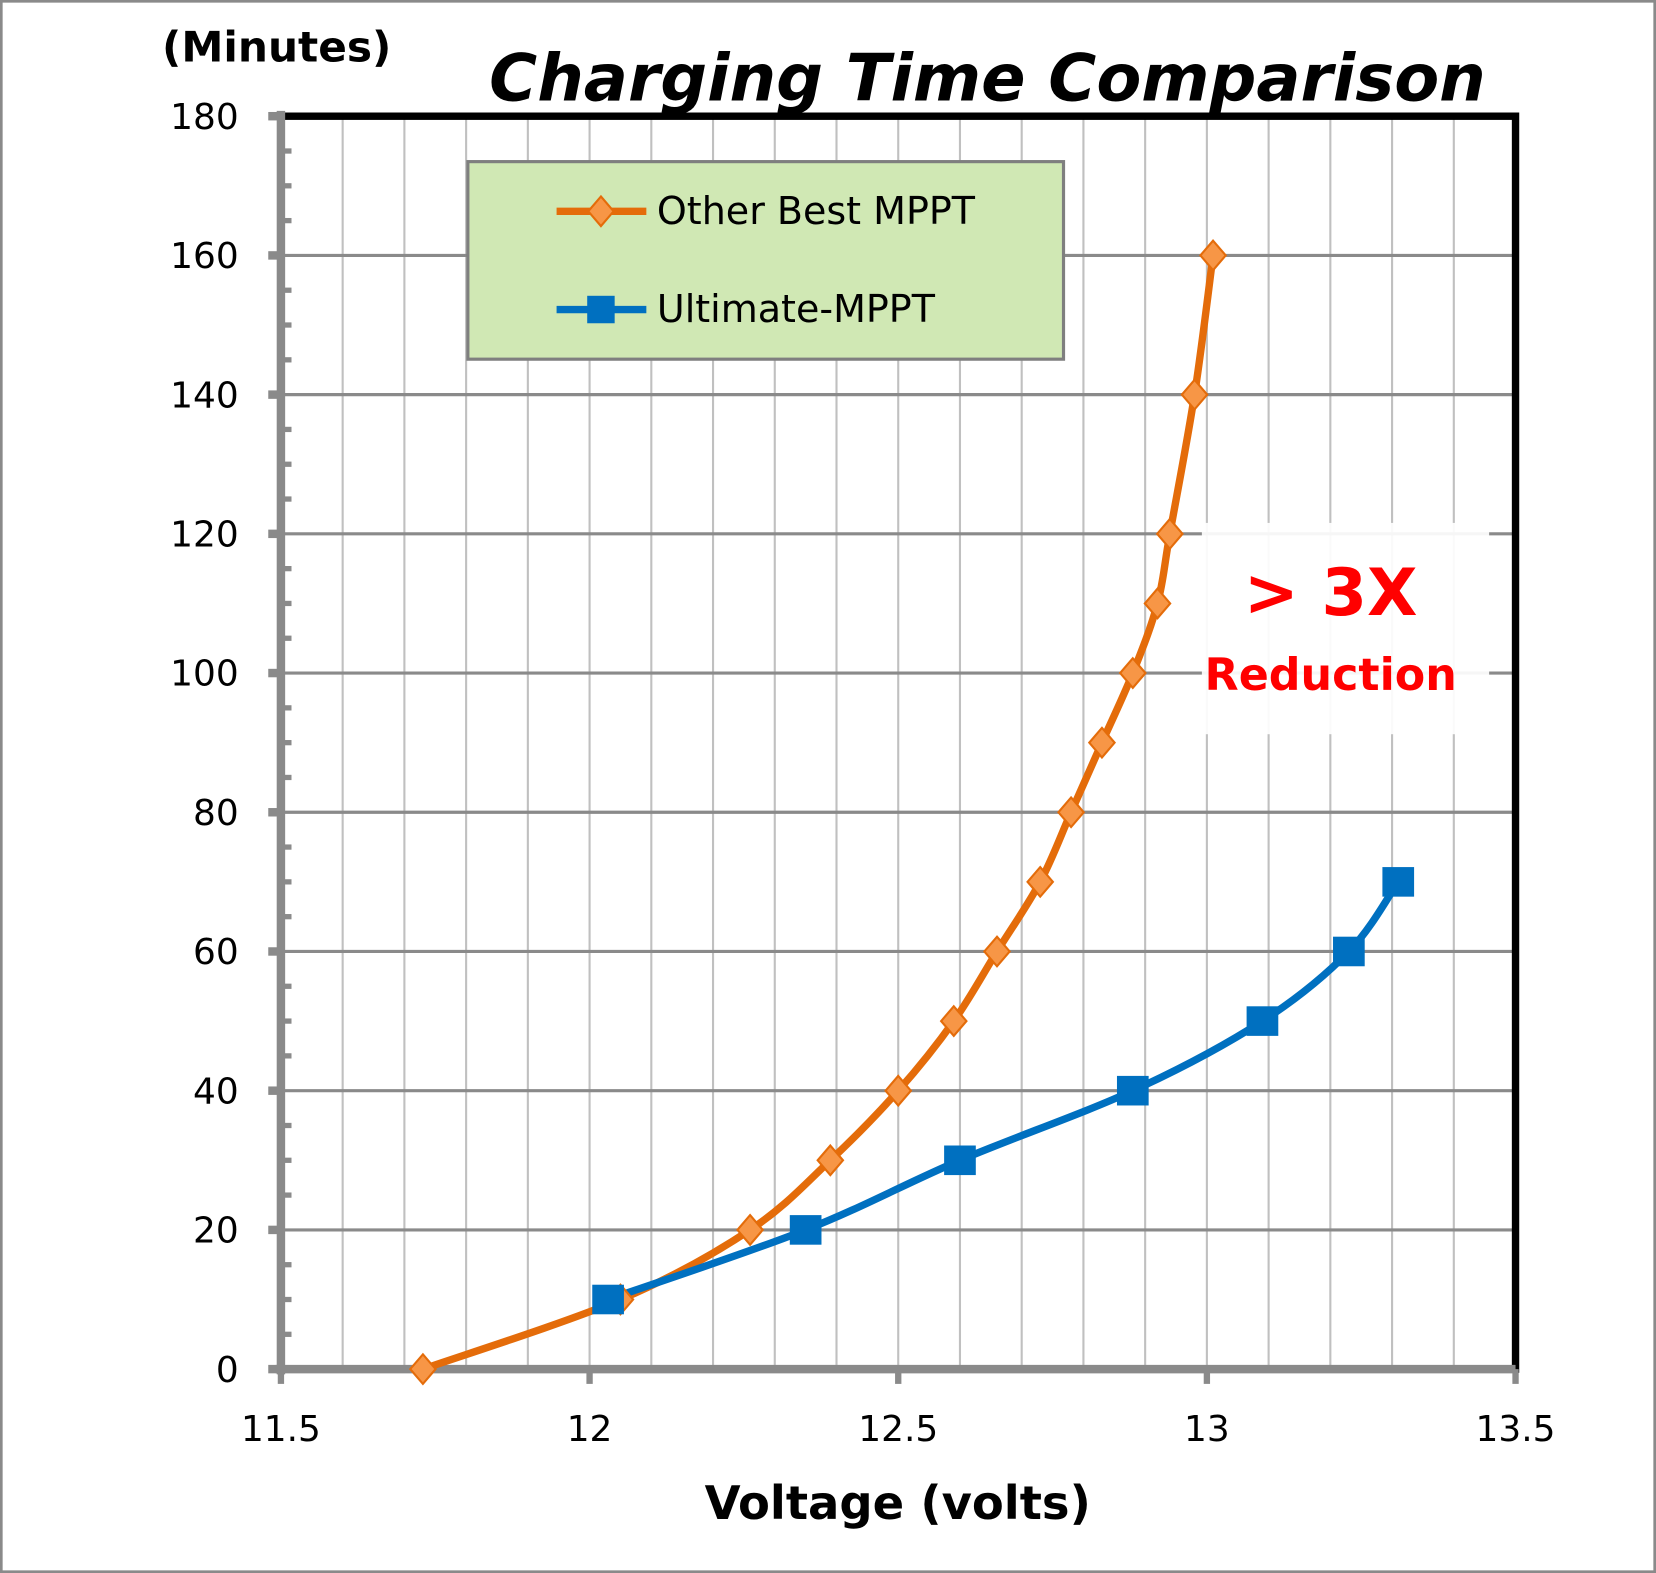 Image resolution: width=1656 pixels, height=1573 pixels. I want to click on x-tick-label: 12.5, so click(898, 1429).